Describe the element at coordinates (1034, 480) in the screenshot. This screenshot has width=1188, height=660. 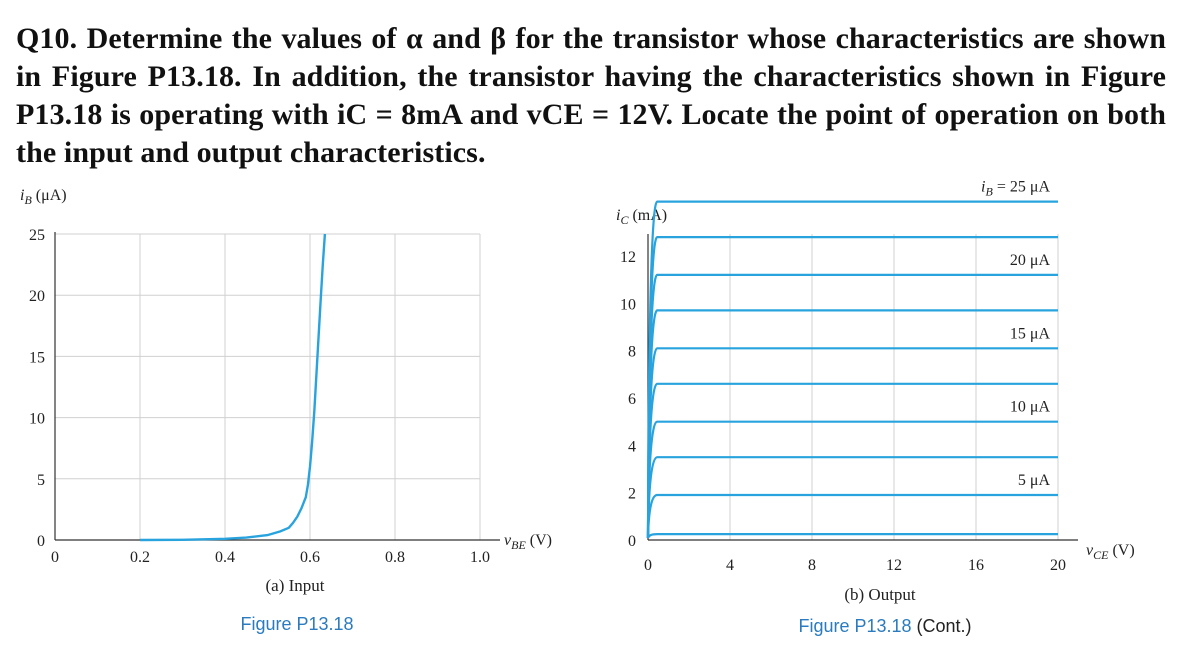
I see `output-curve-label: 5 μA` at that location.